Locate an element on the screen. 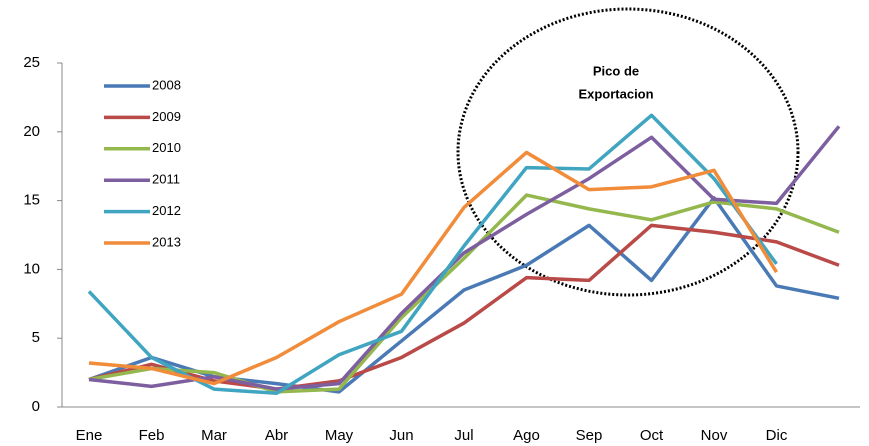  legend-label: 2010 is located at coordinates (166, 147).